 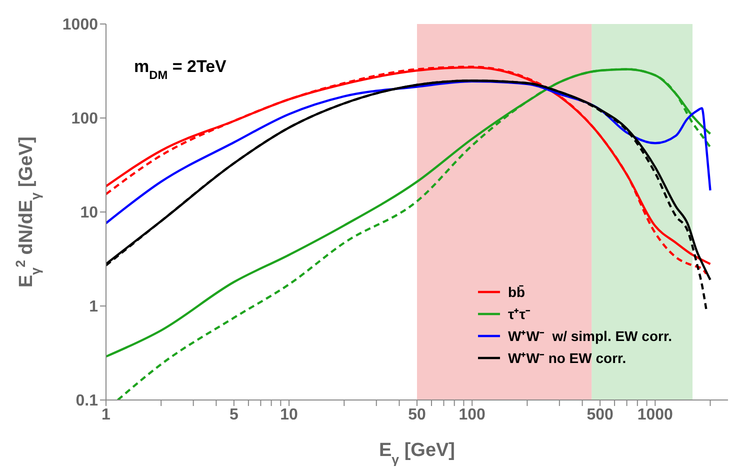 What do you see at coordinates (517, 292) in the screenshot?
I see `legend-label: bb̄` at bounding box center [517, 292].